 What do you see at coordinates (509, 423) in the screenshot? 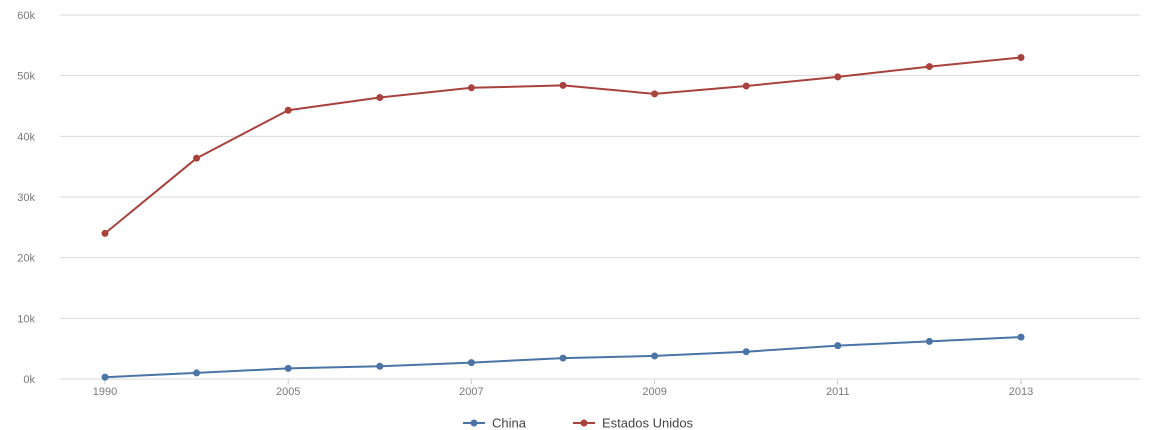
I see `legend-label: China` at bounding box center [509, 423].